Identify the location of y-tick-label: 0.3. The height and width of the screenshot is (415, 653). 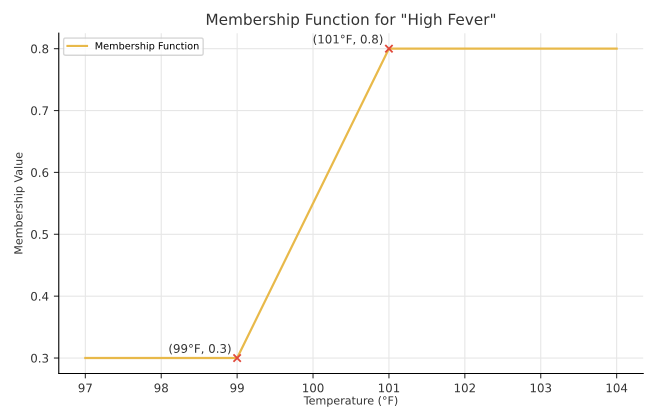
(39, 358).